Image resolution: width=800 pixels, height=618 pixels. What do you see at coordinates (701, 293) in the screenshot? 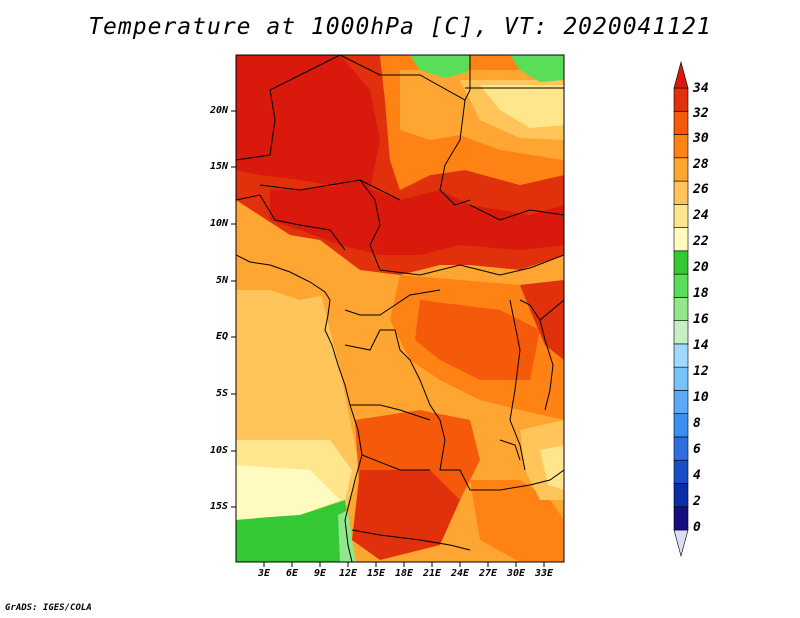
I see `colorbar-label-18: 18` at bounding box center [701, 293].